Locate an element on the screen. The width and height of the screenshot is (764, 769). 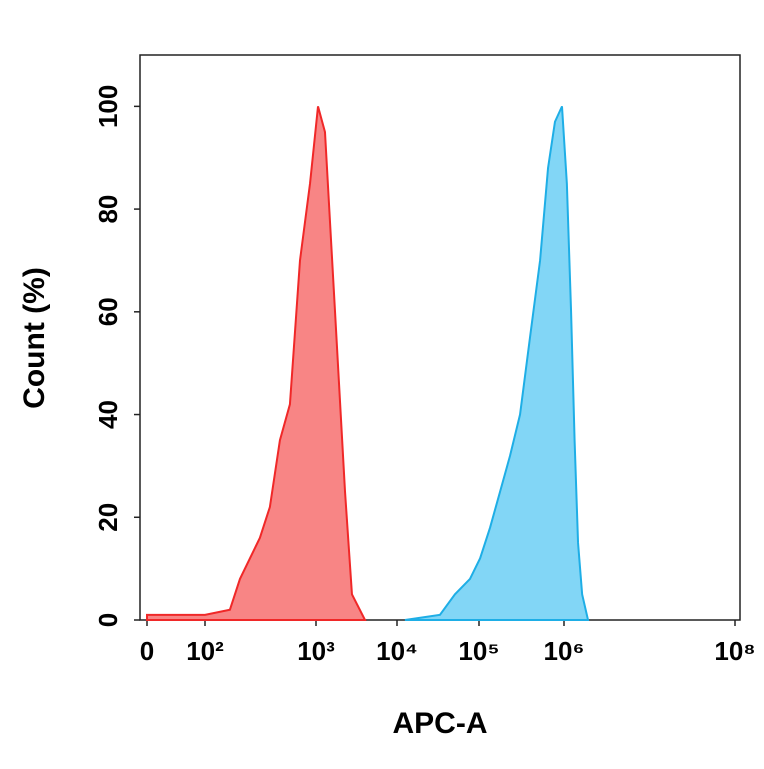
y-tick-label: 80 is located at coordinates (108, 209).